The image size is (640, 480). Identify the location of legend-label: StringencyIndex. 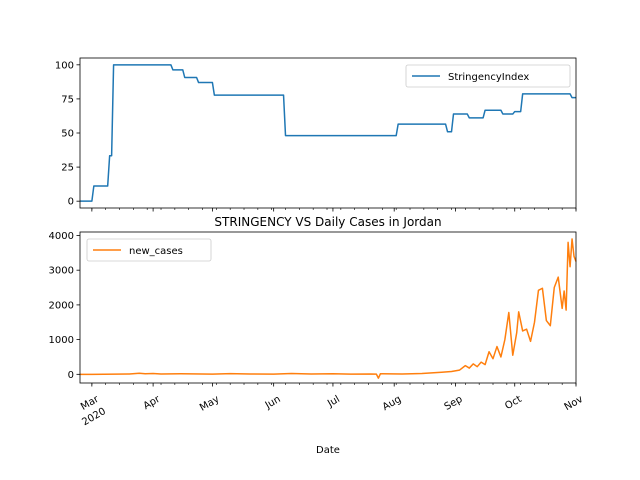
(488, 77).